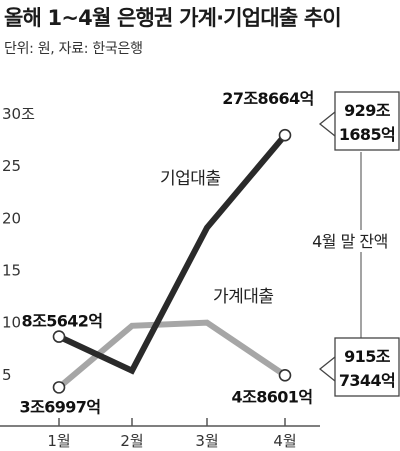  I want to click on balance-box-household, so click(367, 367).